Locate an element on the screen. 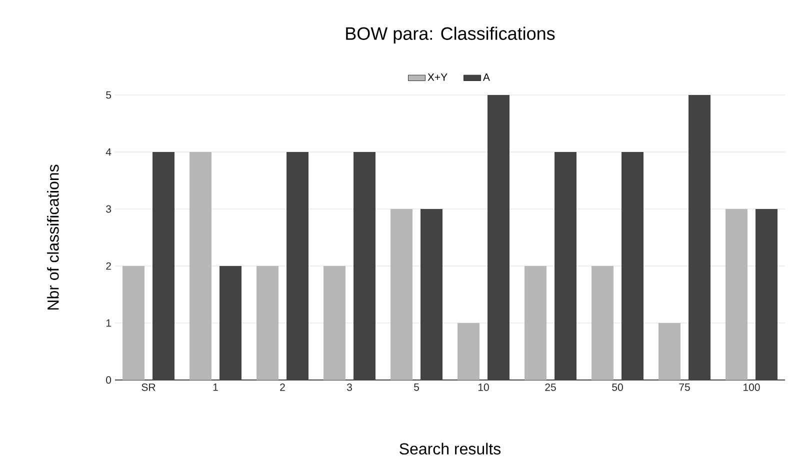 Image resolution: width=790 pixels, height=475 pixels. legend-label: X+Y is located at coordinates (438, 77).